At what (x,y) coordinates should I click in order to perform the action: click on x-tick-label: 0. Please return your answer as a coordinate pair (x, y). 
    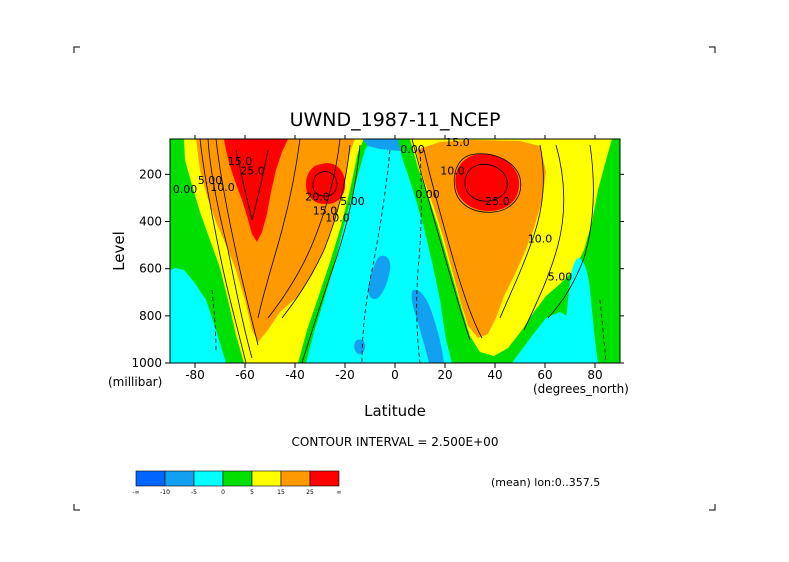
    Looking at the image, I should click on (395, 375).